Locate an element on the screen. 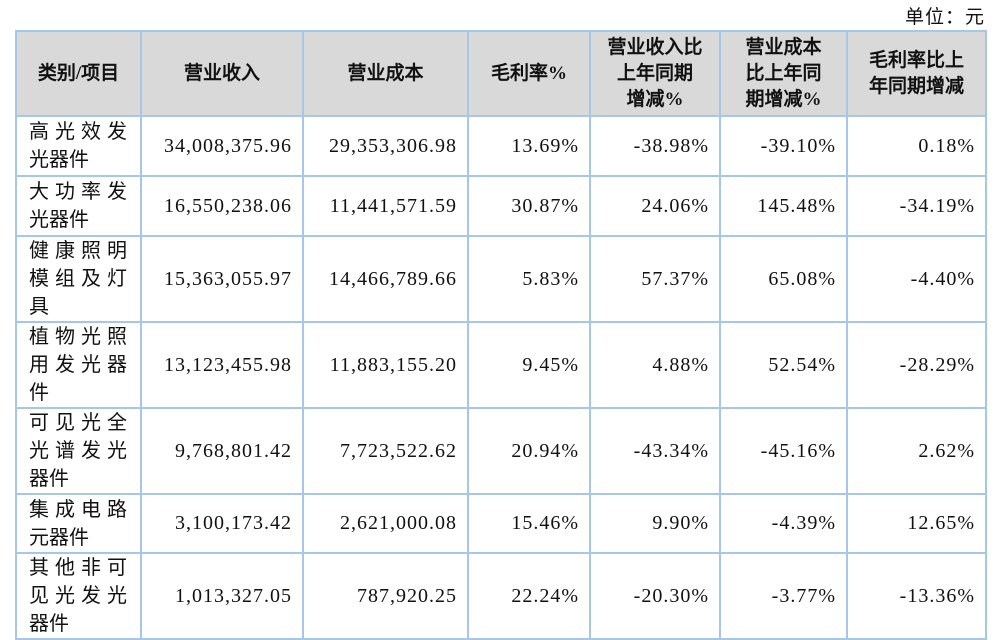 This screenshot has height=640, width=1000. revenue-cell: 13,123,455.98 is located at coordinates (222, 365).